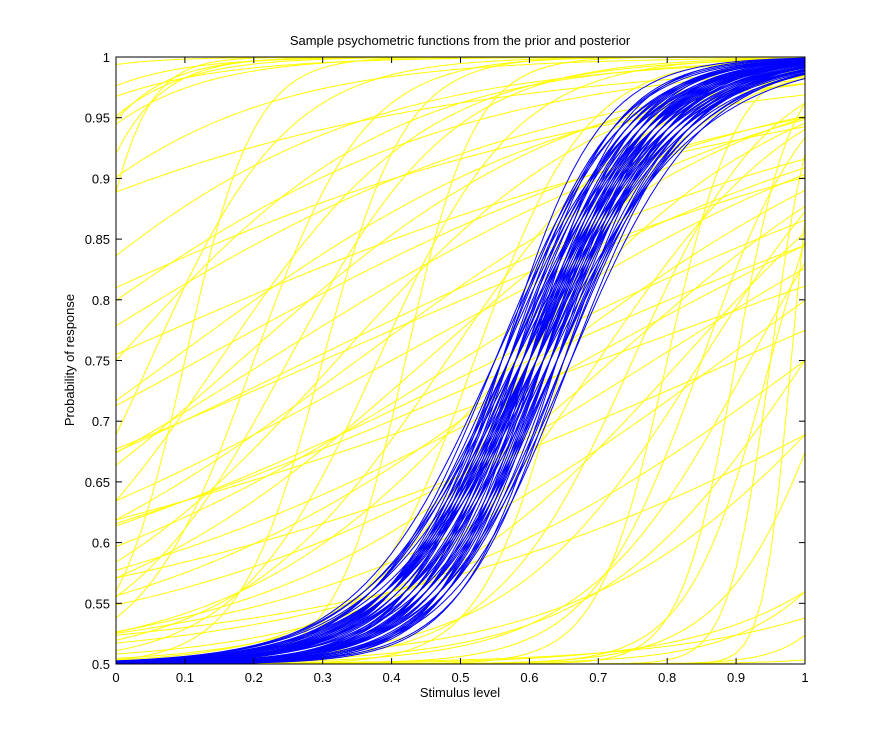 The width and height of the screenshot is (889, 746). I want to click on y-tick-label-3: 0.65, so click(97, 482).